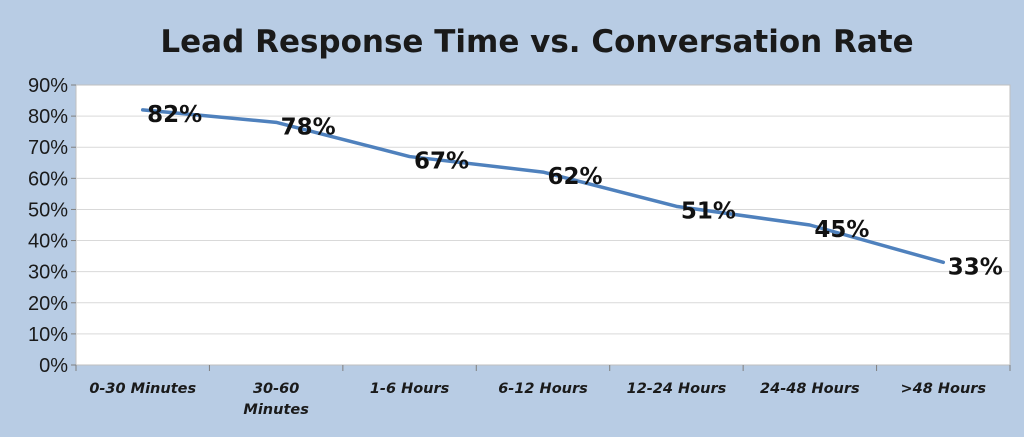 This screenshot has height=437, width=1024. What do you see at coordinates (943, 389) in the screenshot?
I see `x-tick-label: >48 Hours` at bounding box center [943, 389].